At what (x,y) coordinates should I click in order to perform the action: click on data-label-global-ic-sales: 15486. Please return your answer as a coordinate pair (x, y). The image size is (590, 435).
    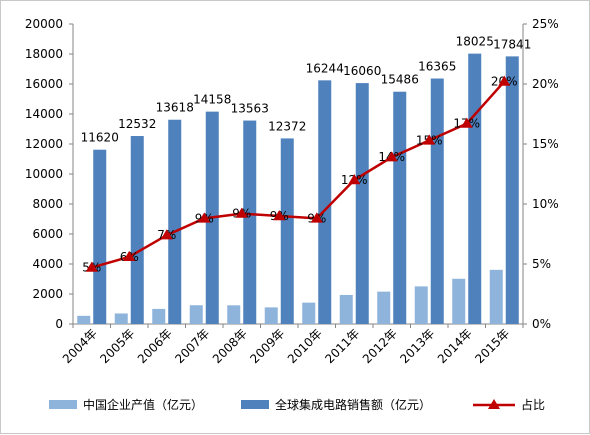
    Looking at the image, I should click on (400, 80).